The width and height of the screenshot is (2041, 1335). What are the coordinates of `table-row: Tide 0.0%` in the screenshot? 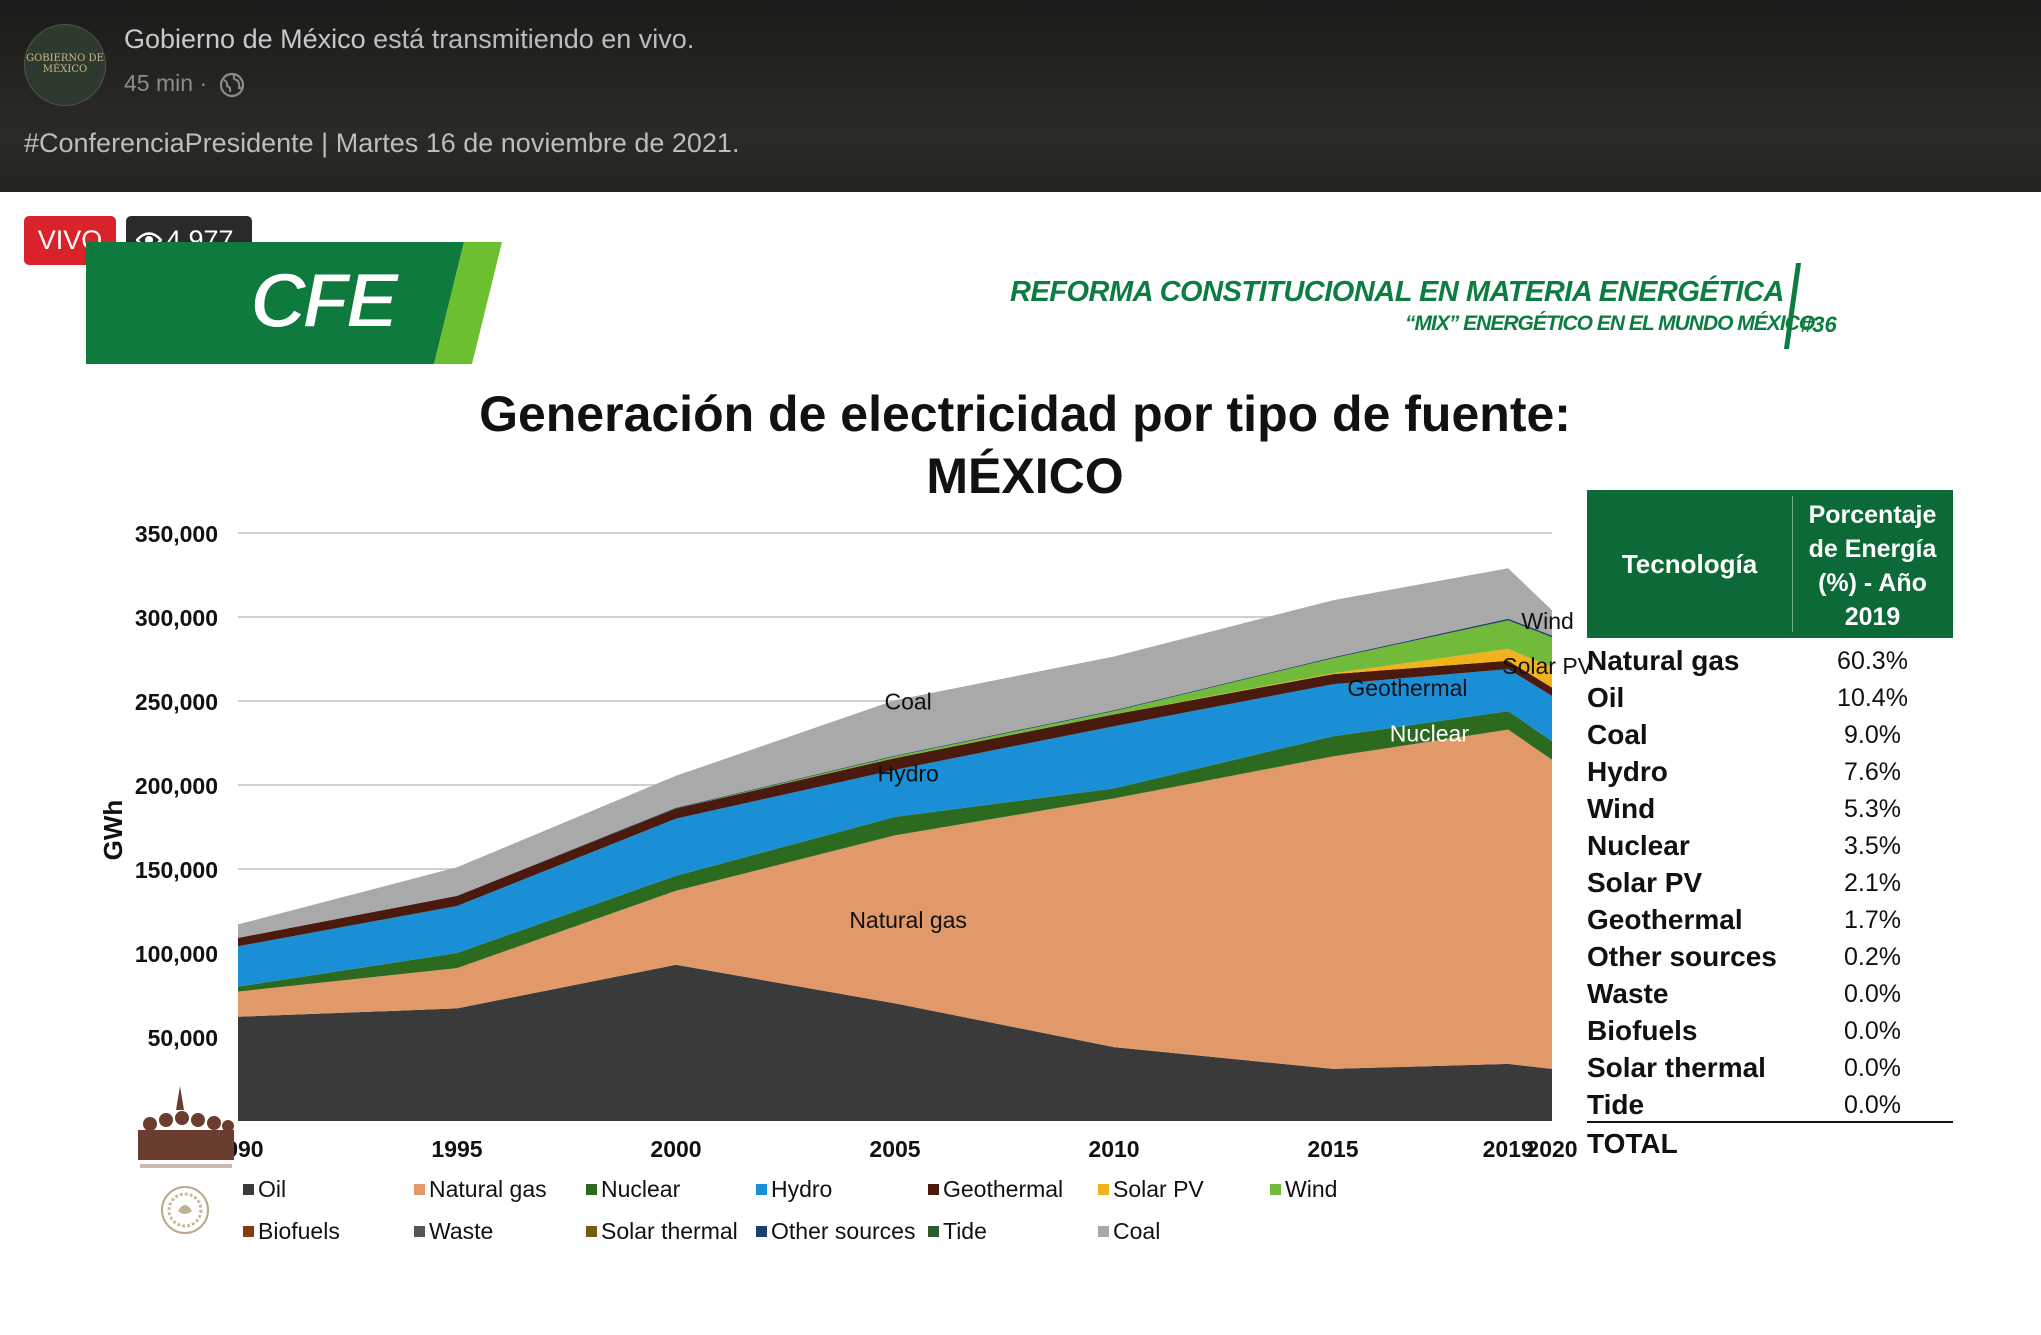 It's located at (1770, 1107).